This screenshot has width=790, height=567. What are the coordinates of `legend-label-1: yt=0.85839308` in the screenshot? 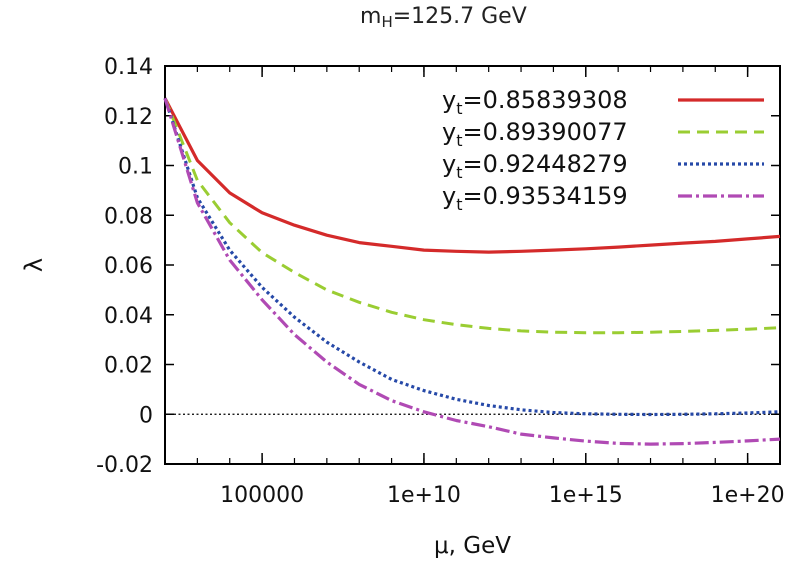 It's located at (535, 102).